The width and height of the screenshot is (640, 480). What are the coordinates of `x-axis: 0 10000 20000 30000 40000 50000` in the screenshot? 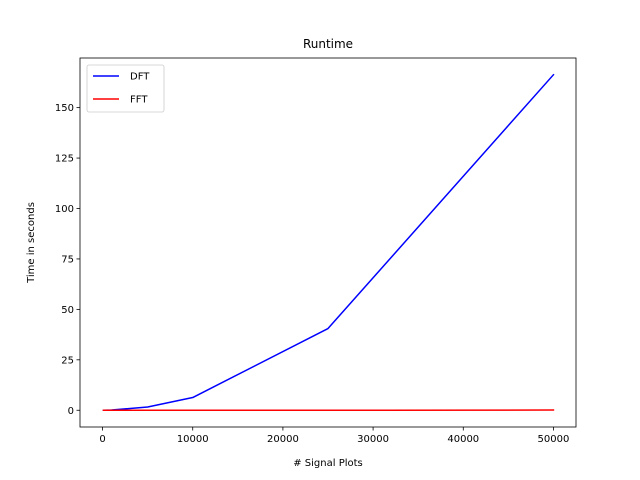 It's located at (334, 436).